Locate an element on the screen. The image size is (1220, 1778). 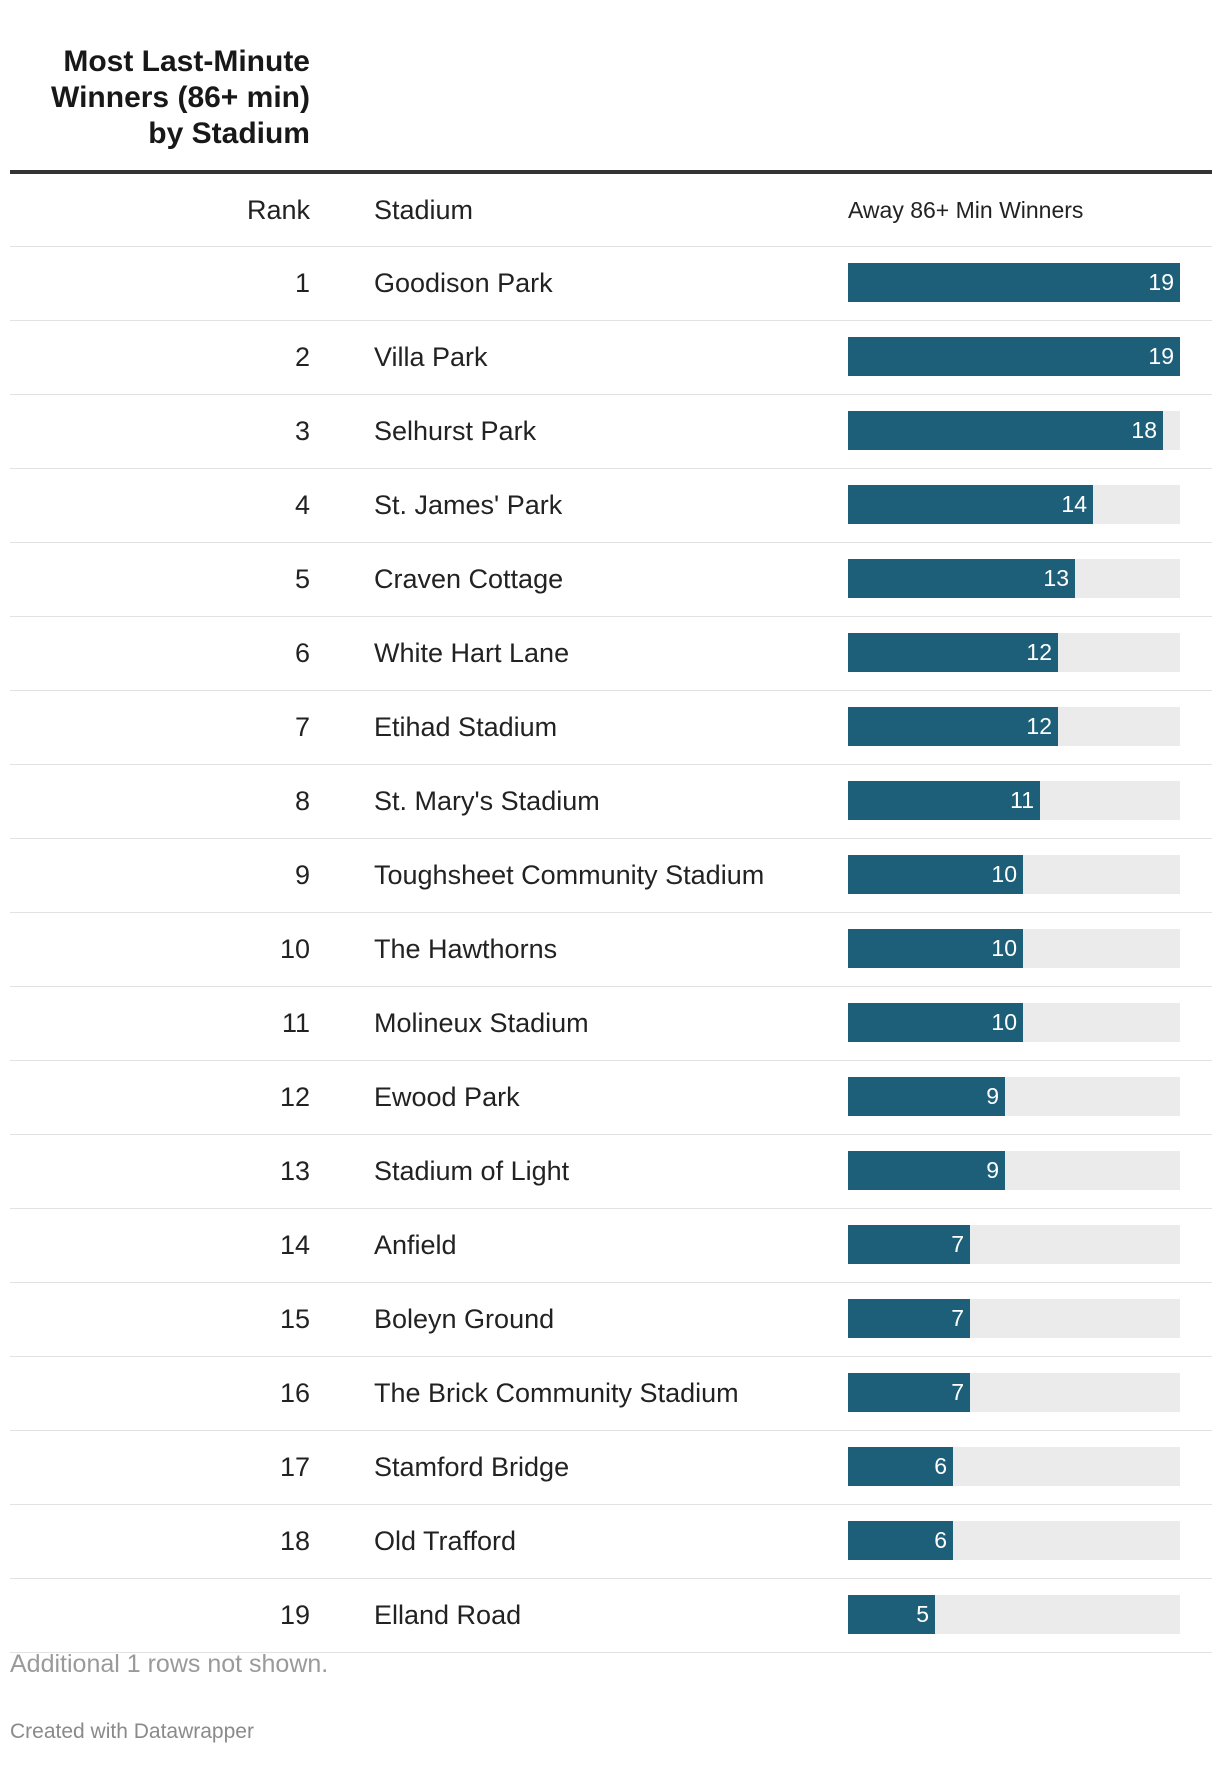
stadium-cell: The Brick Community Stadium is located at coordinates (556, 1393).